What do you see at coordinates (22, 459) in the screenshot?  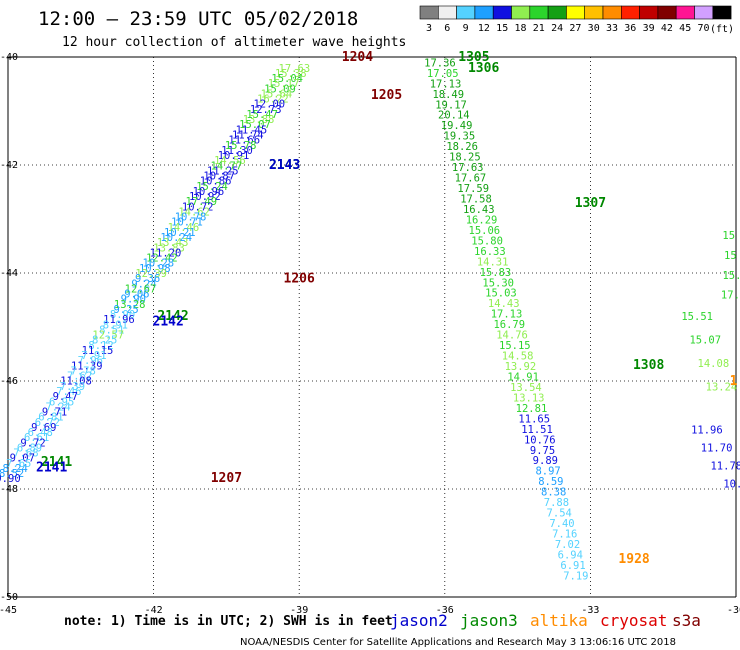 I see `wave-height-value: 9.07` at bounding box center [22, 459].